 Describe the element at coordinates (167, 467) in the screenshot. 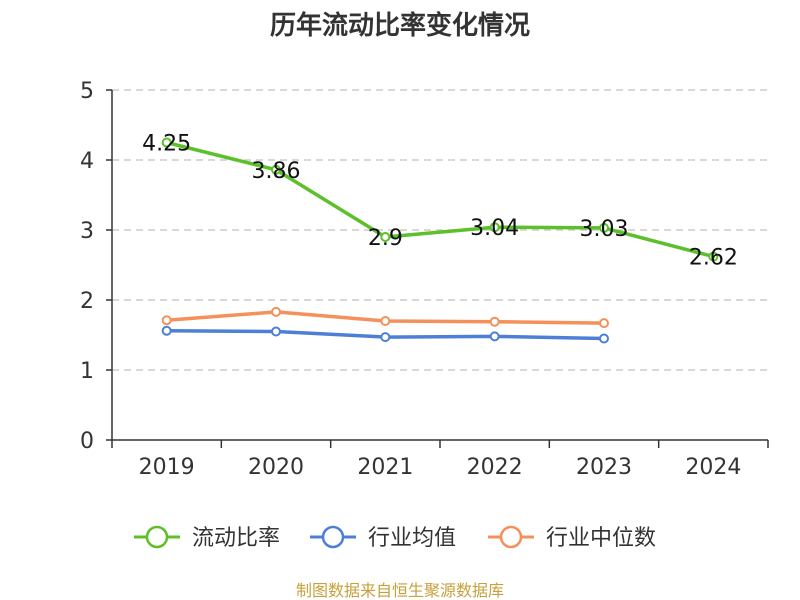

I see `x-tick-label: 2019` at that location.